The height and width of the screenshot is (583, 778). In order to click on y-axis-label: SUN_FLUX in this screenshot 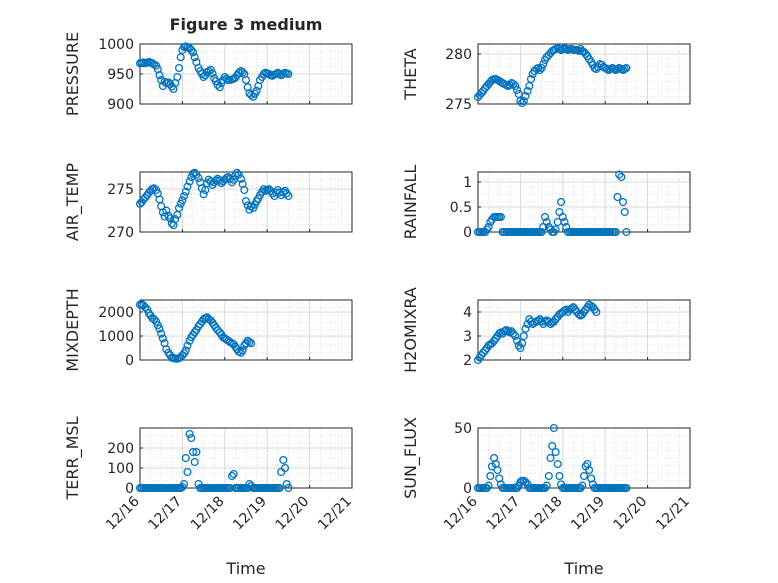, I will do `click(411, 458)`.